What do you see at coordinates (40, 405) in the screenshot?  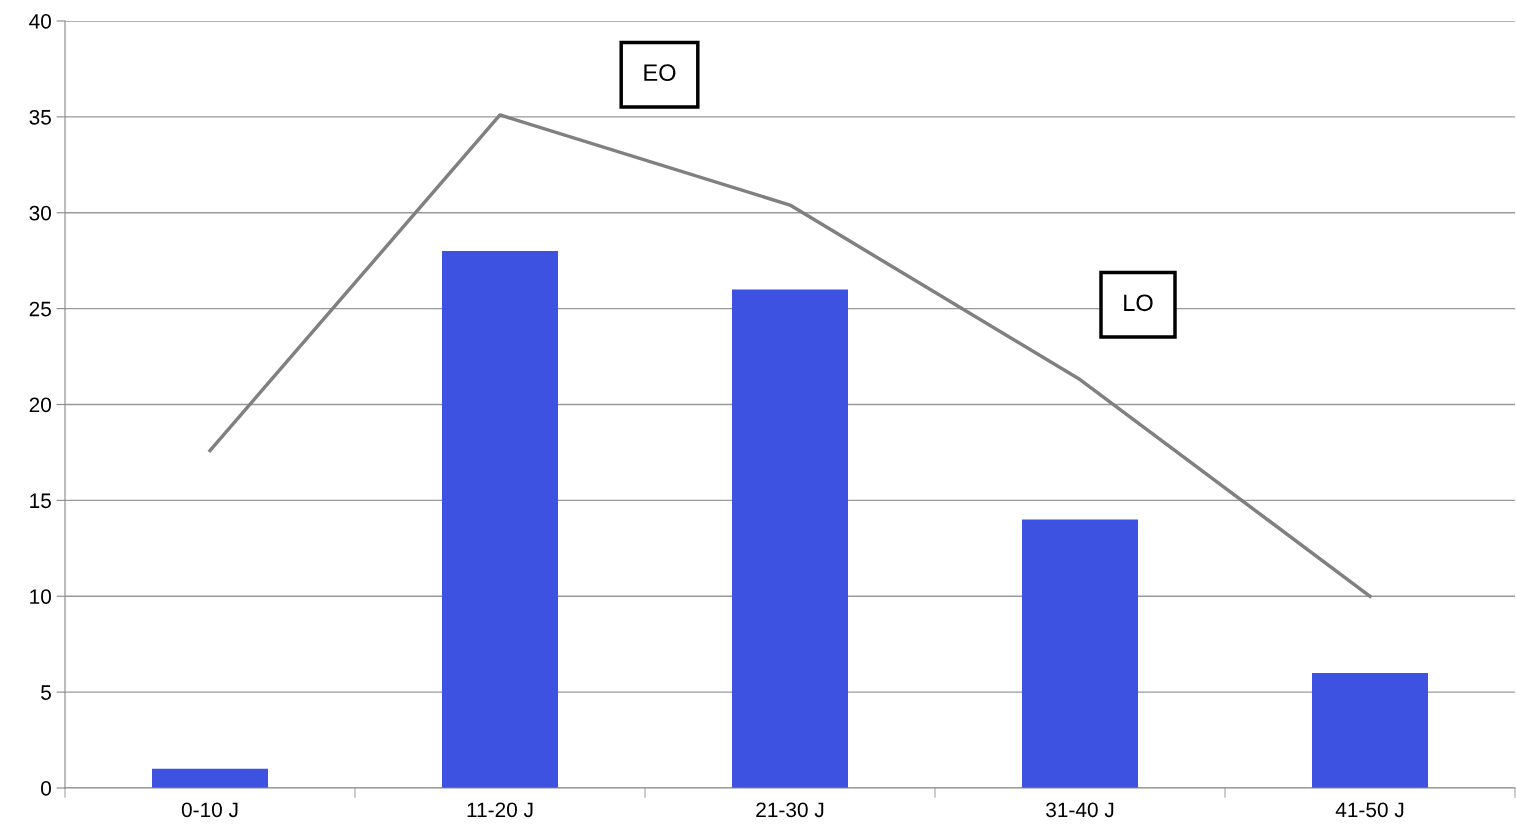 I see `y-tick-label: 20` at bounding box center [40, 405].